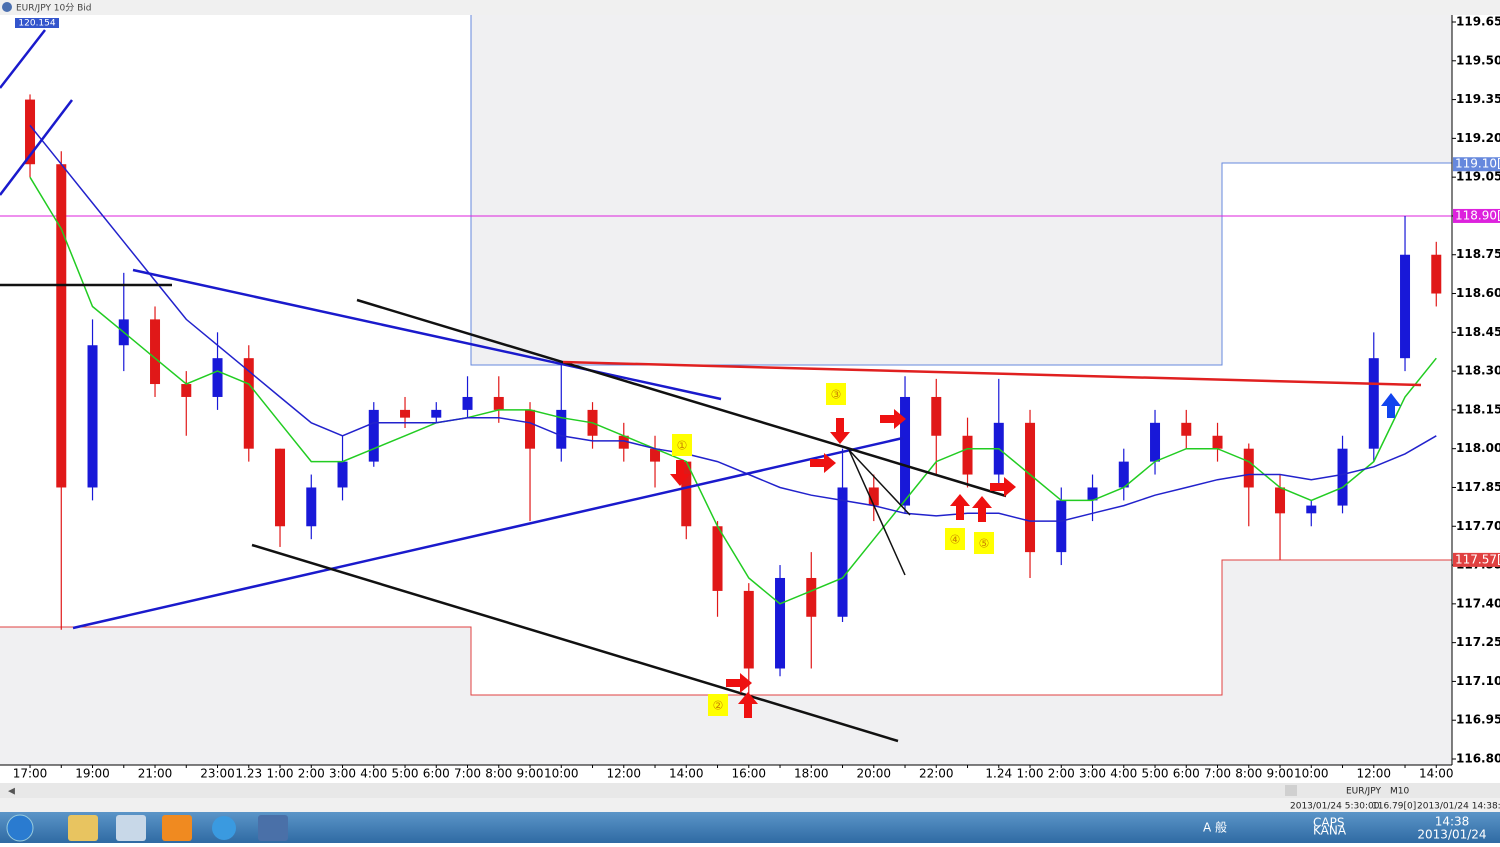 This screenshot has height=847, width=1500. I want to click on ime-indicator: A 般, so click(1215, 827).